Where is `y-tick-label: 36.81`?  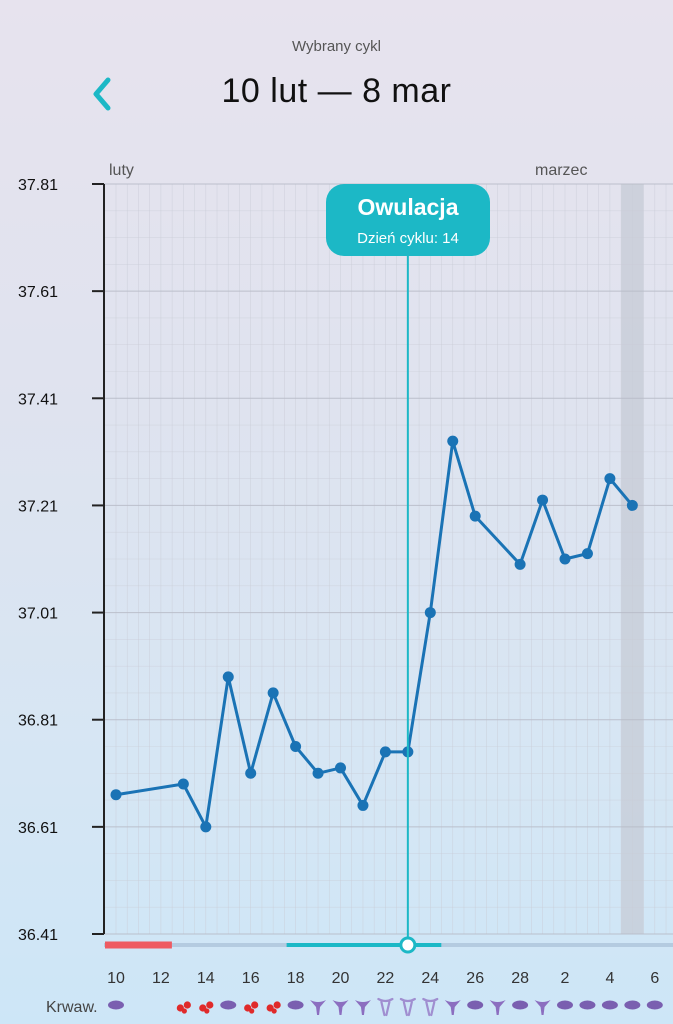 y-tick-label: 36.81 is located at coordinates (38, 721).